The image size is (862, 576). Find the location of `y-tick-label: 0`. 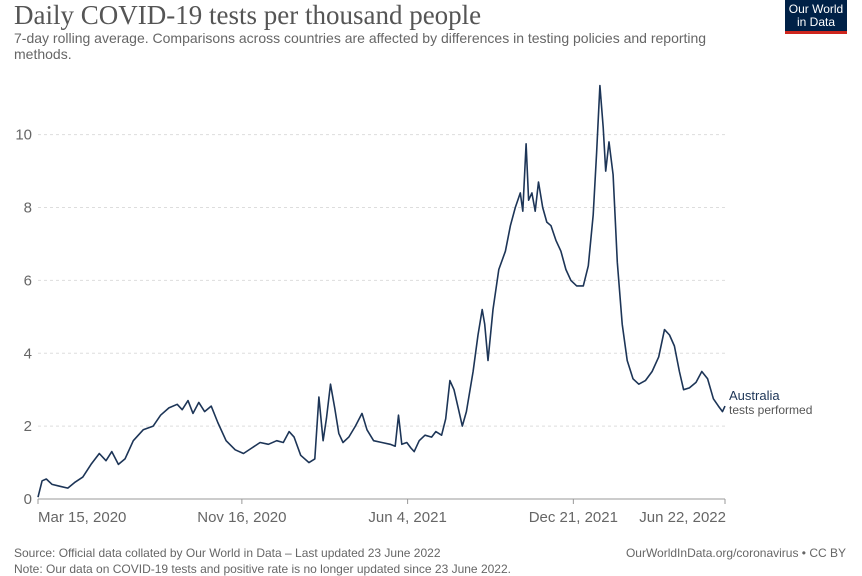

y-tick-label: 0 is located at coordinates (28, 499).